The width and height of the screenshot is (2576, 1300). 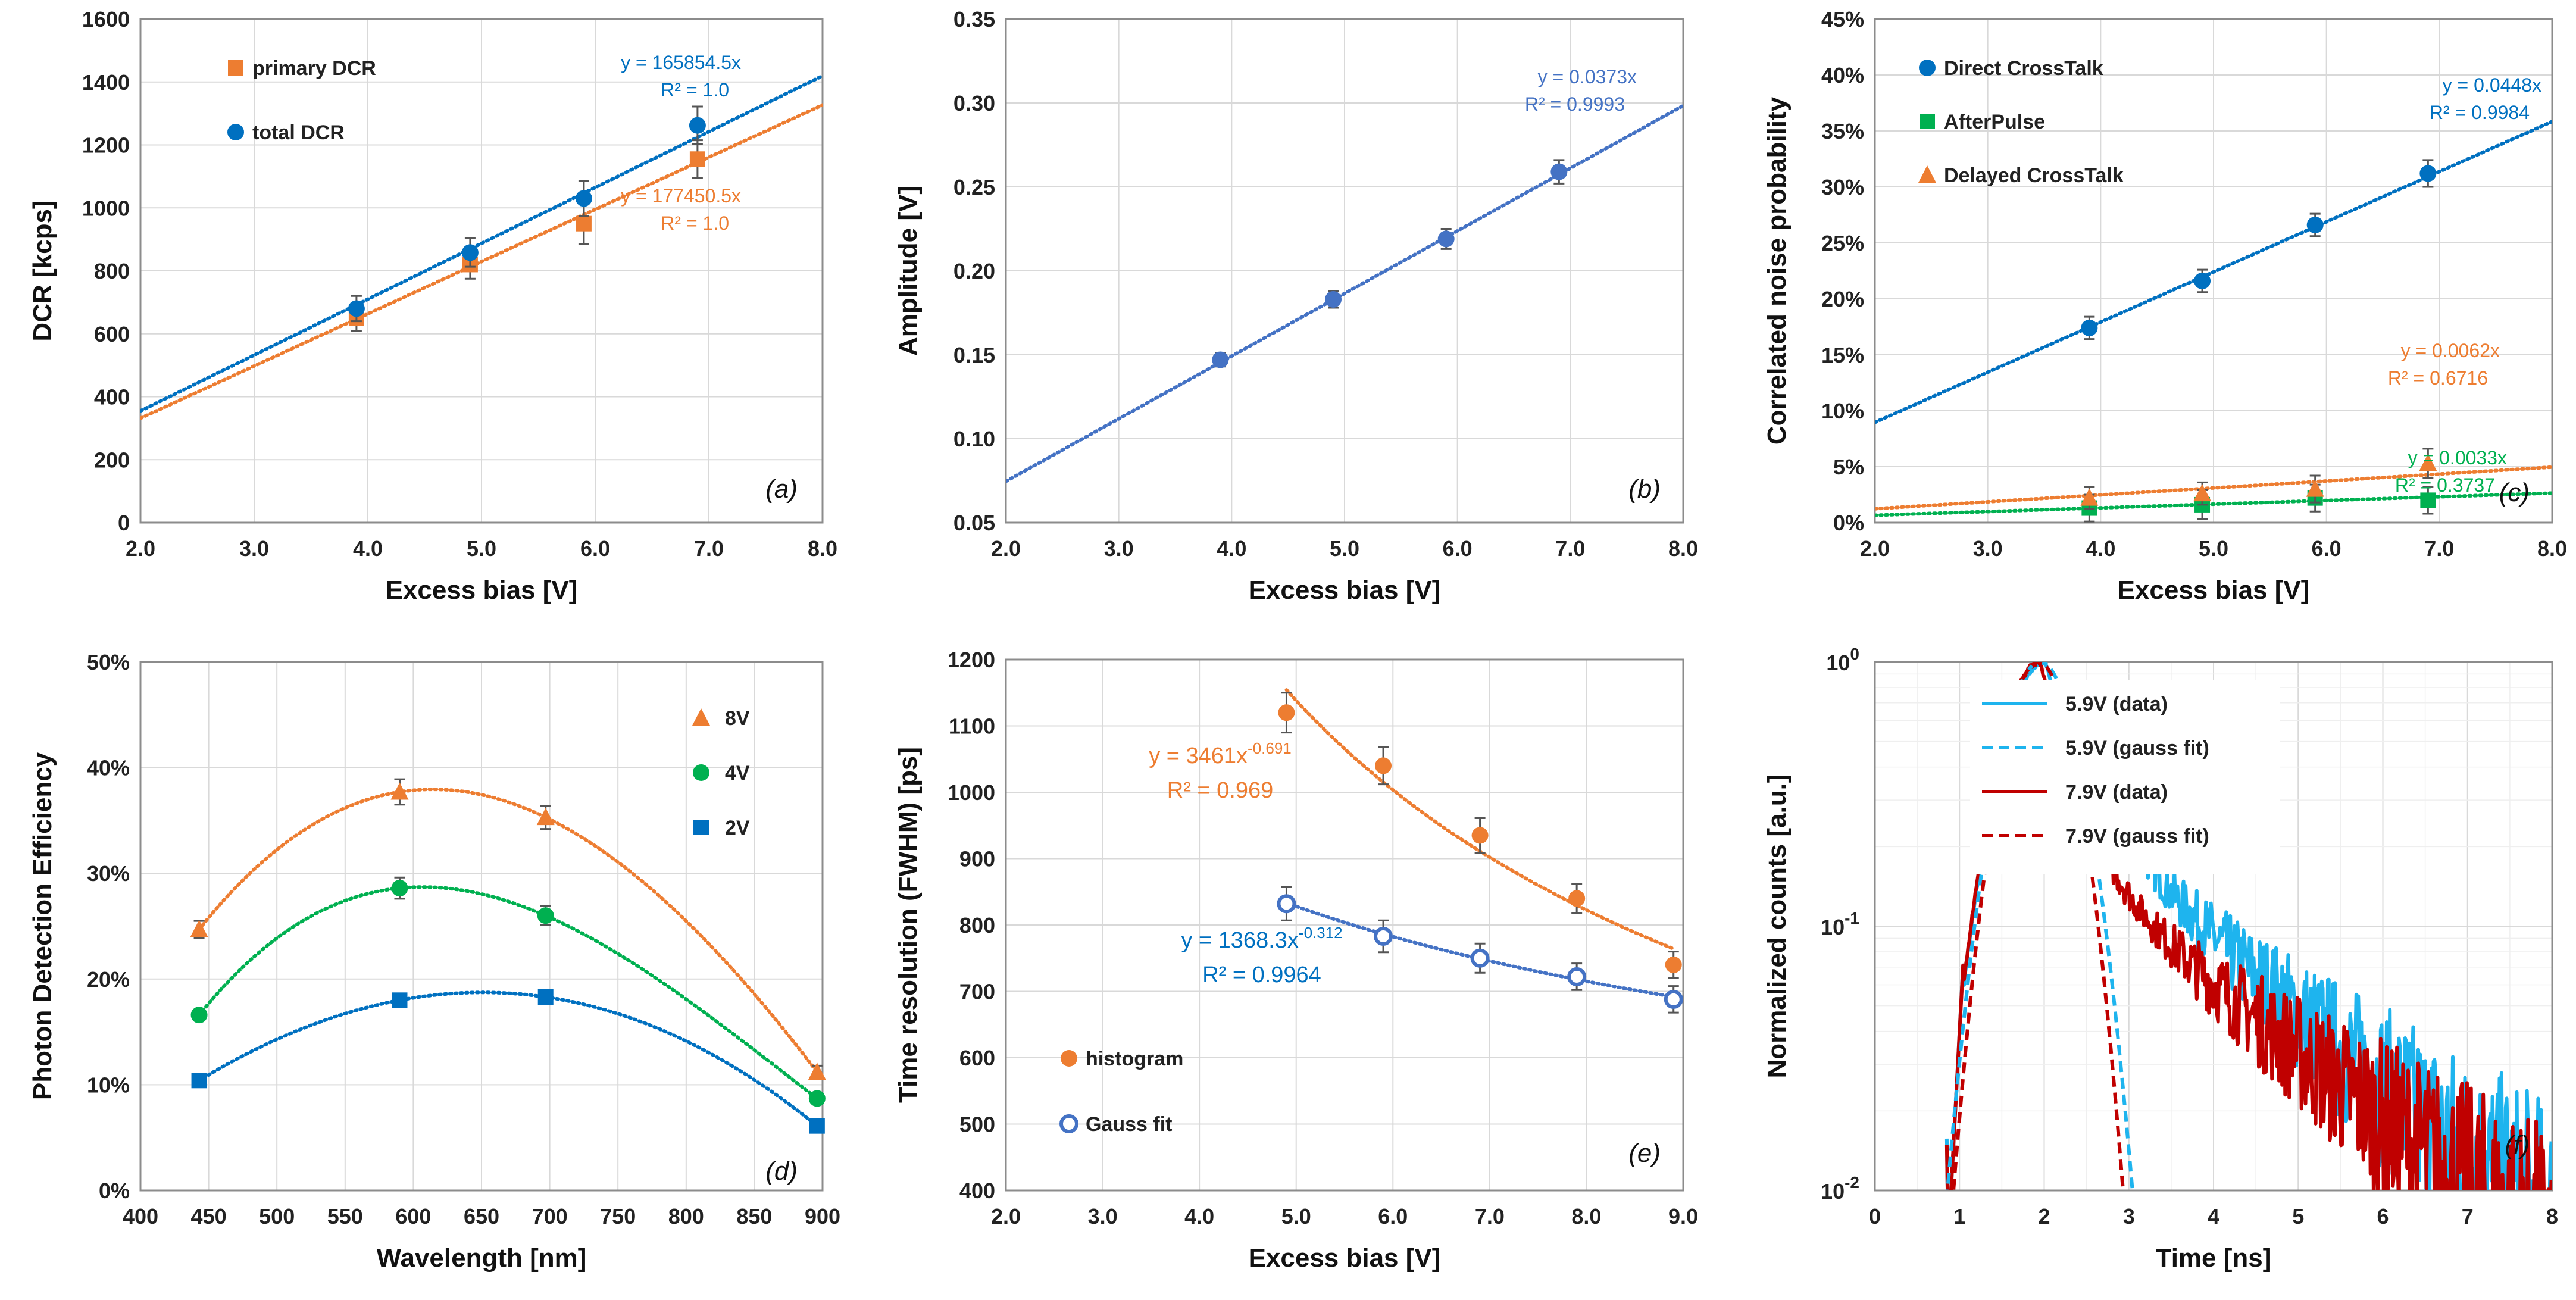 What do you see at coordinates (977, 859) in the screenshot?
I see `y-tick-label: 900` at bounding box center [977, 859].